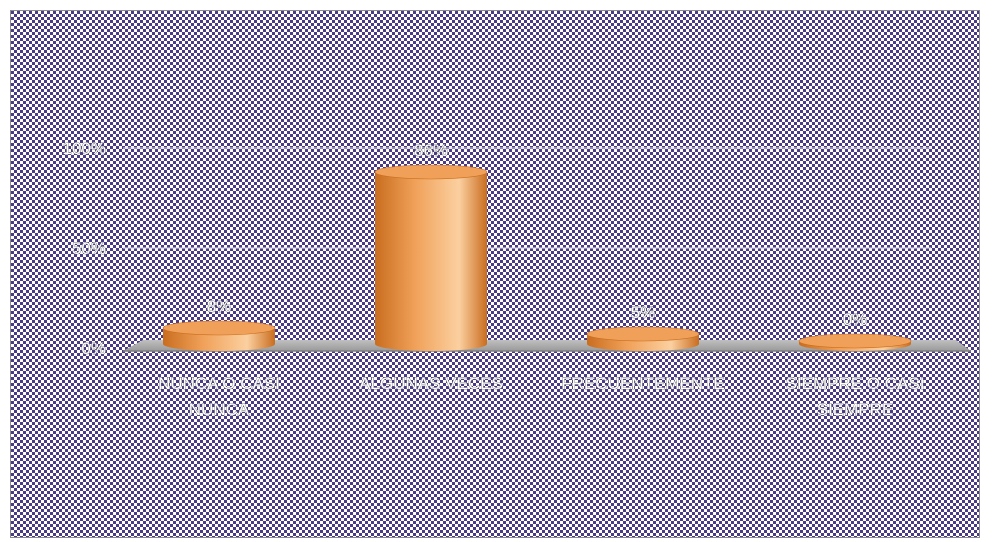  Describe the element at coordinates (431, 150) in the screenshot. I see `data-label: 86%` at that location.